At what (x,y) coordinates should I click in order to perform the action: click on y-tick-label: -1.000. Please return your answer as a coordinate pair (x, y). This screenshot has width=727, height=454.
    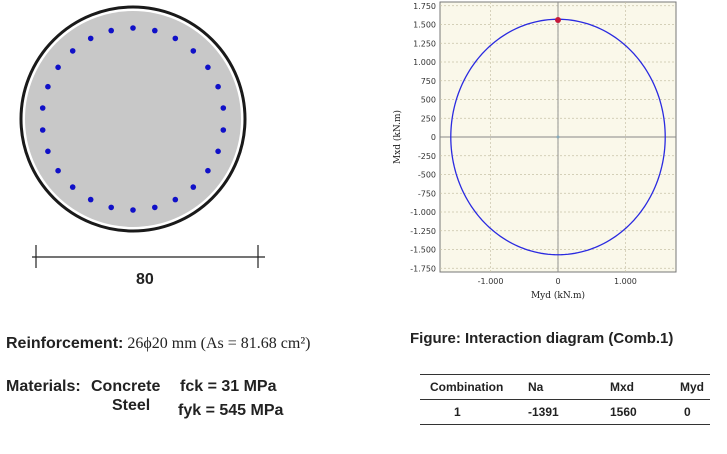
    Looking at the image, I should click on (423, 212).